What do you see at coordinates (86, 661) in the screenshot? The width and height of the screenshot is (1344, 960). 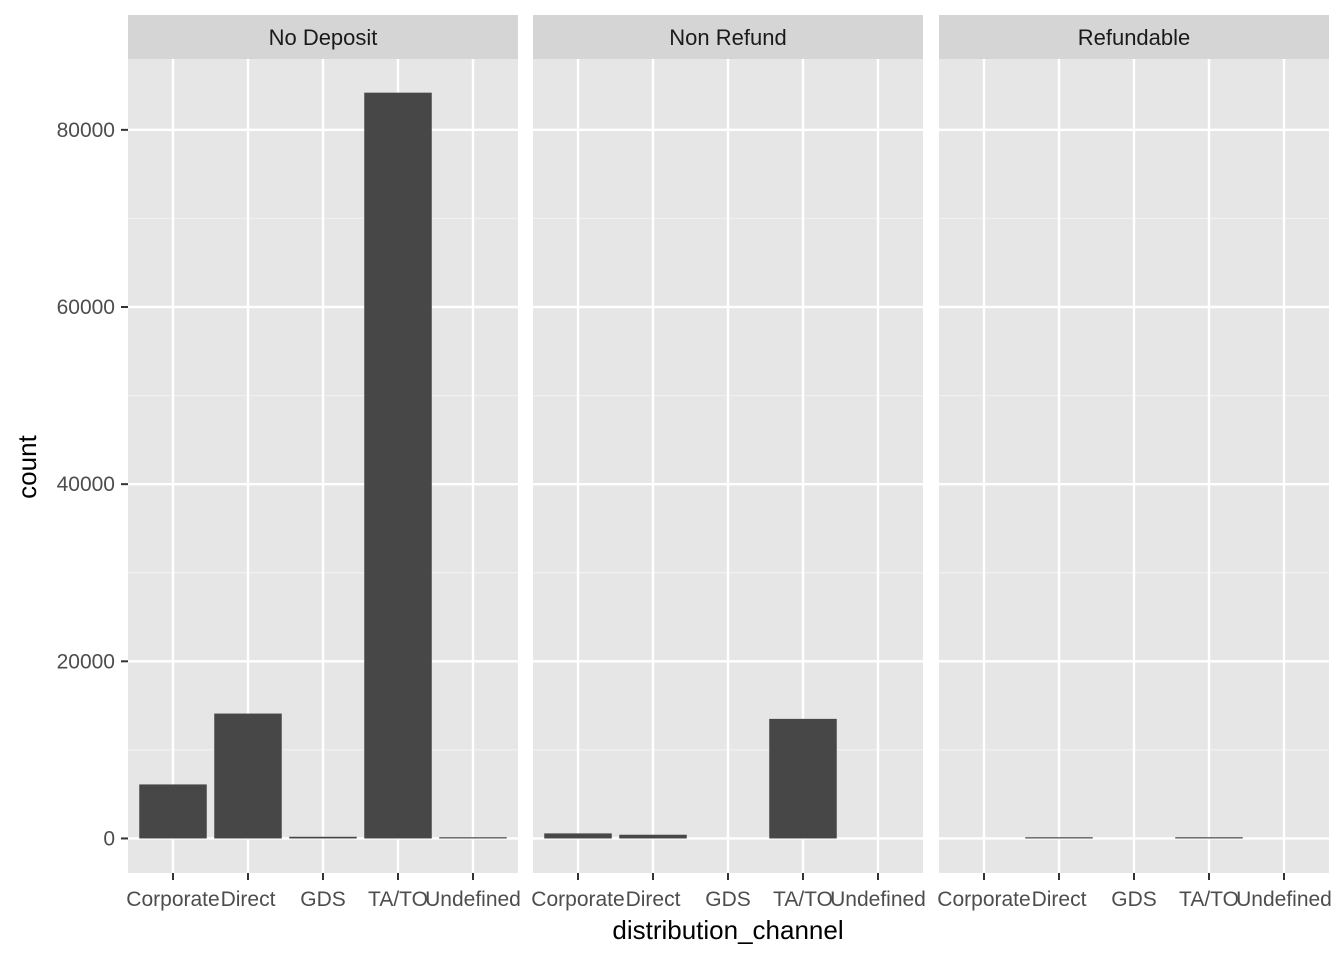 I see `y-tick-label: 20000` at bounding box center [86, 661].